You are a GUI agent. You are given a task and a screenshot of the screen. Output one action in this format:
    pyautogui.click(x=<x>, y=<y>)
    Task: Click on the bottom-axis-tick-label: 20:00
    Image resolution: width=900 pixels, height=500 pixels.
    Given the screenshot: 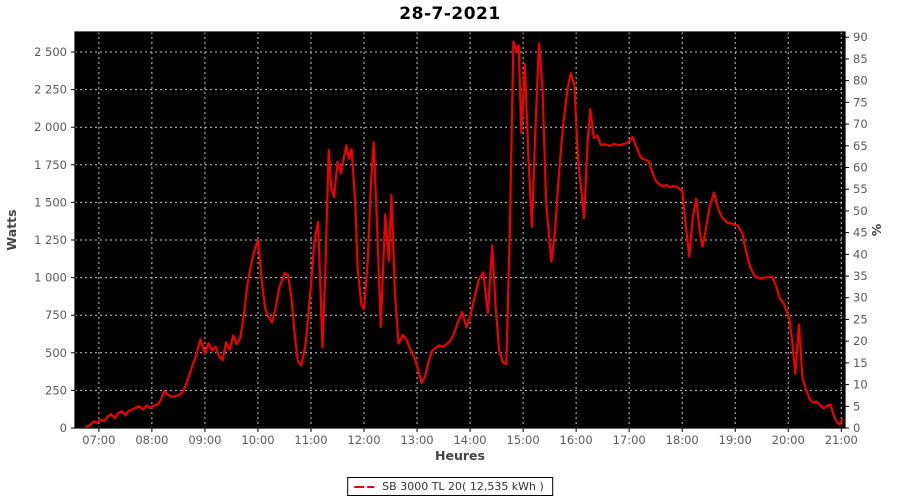 What is the action you would take?
    pyautogui.click(x=788, y=440)
    